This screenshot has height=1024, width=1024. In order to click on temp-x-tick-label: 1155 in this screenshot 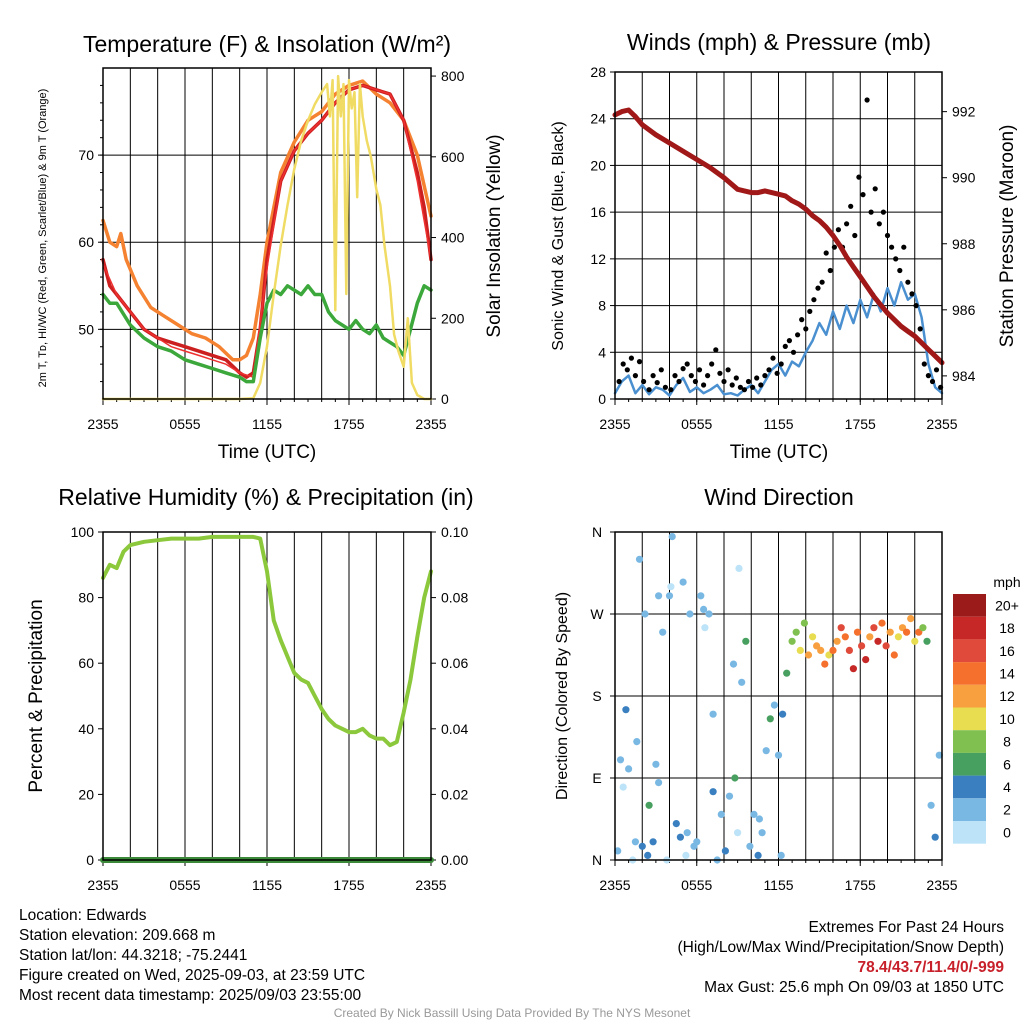, I will do `click(267, 424)`.